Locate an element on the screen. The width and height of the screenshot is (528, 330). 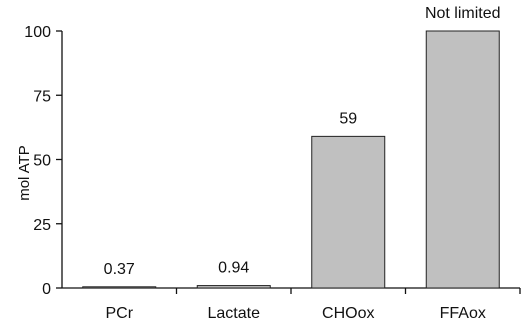
y-tick-label: 0 is located at coordinates (46, 289).